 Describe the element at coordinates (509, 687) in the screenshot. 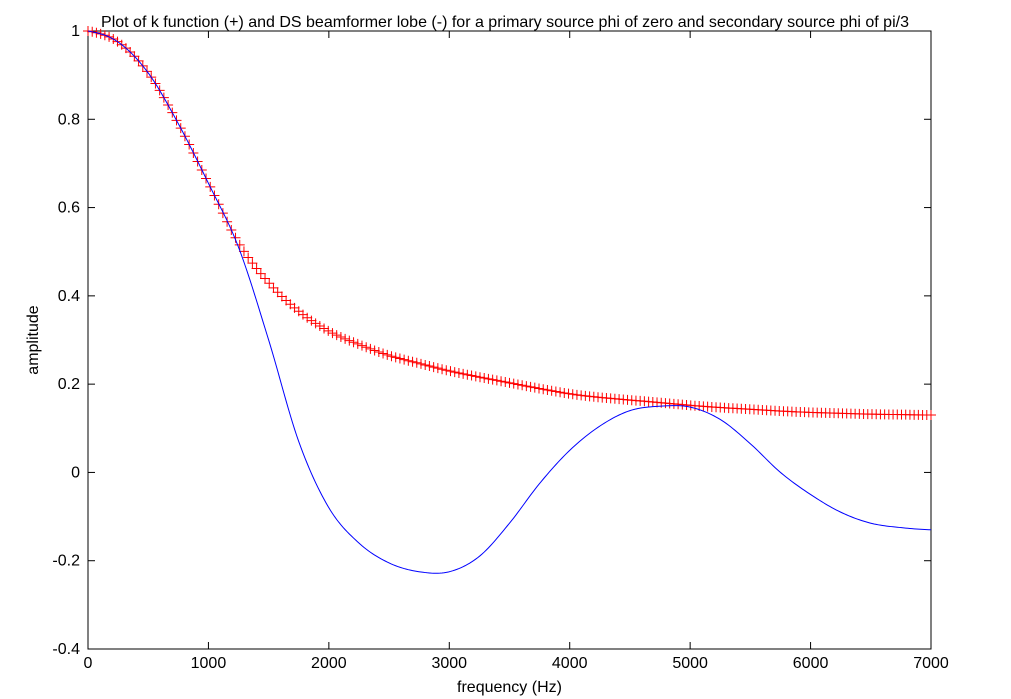

I see `x-axis-label: frequency (Hz)` at that location.